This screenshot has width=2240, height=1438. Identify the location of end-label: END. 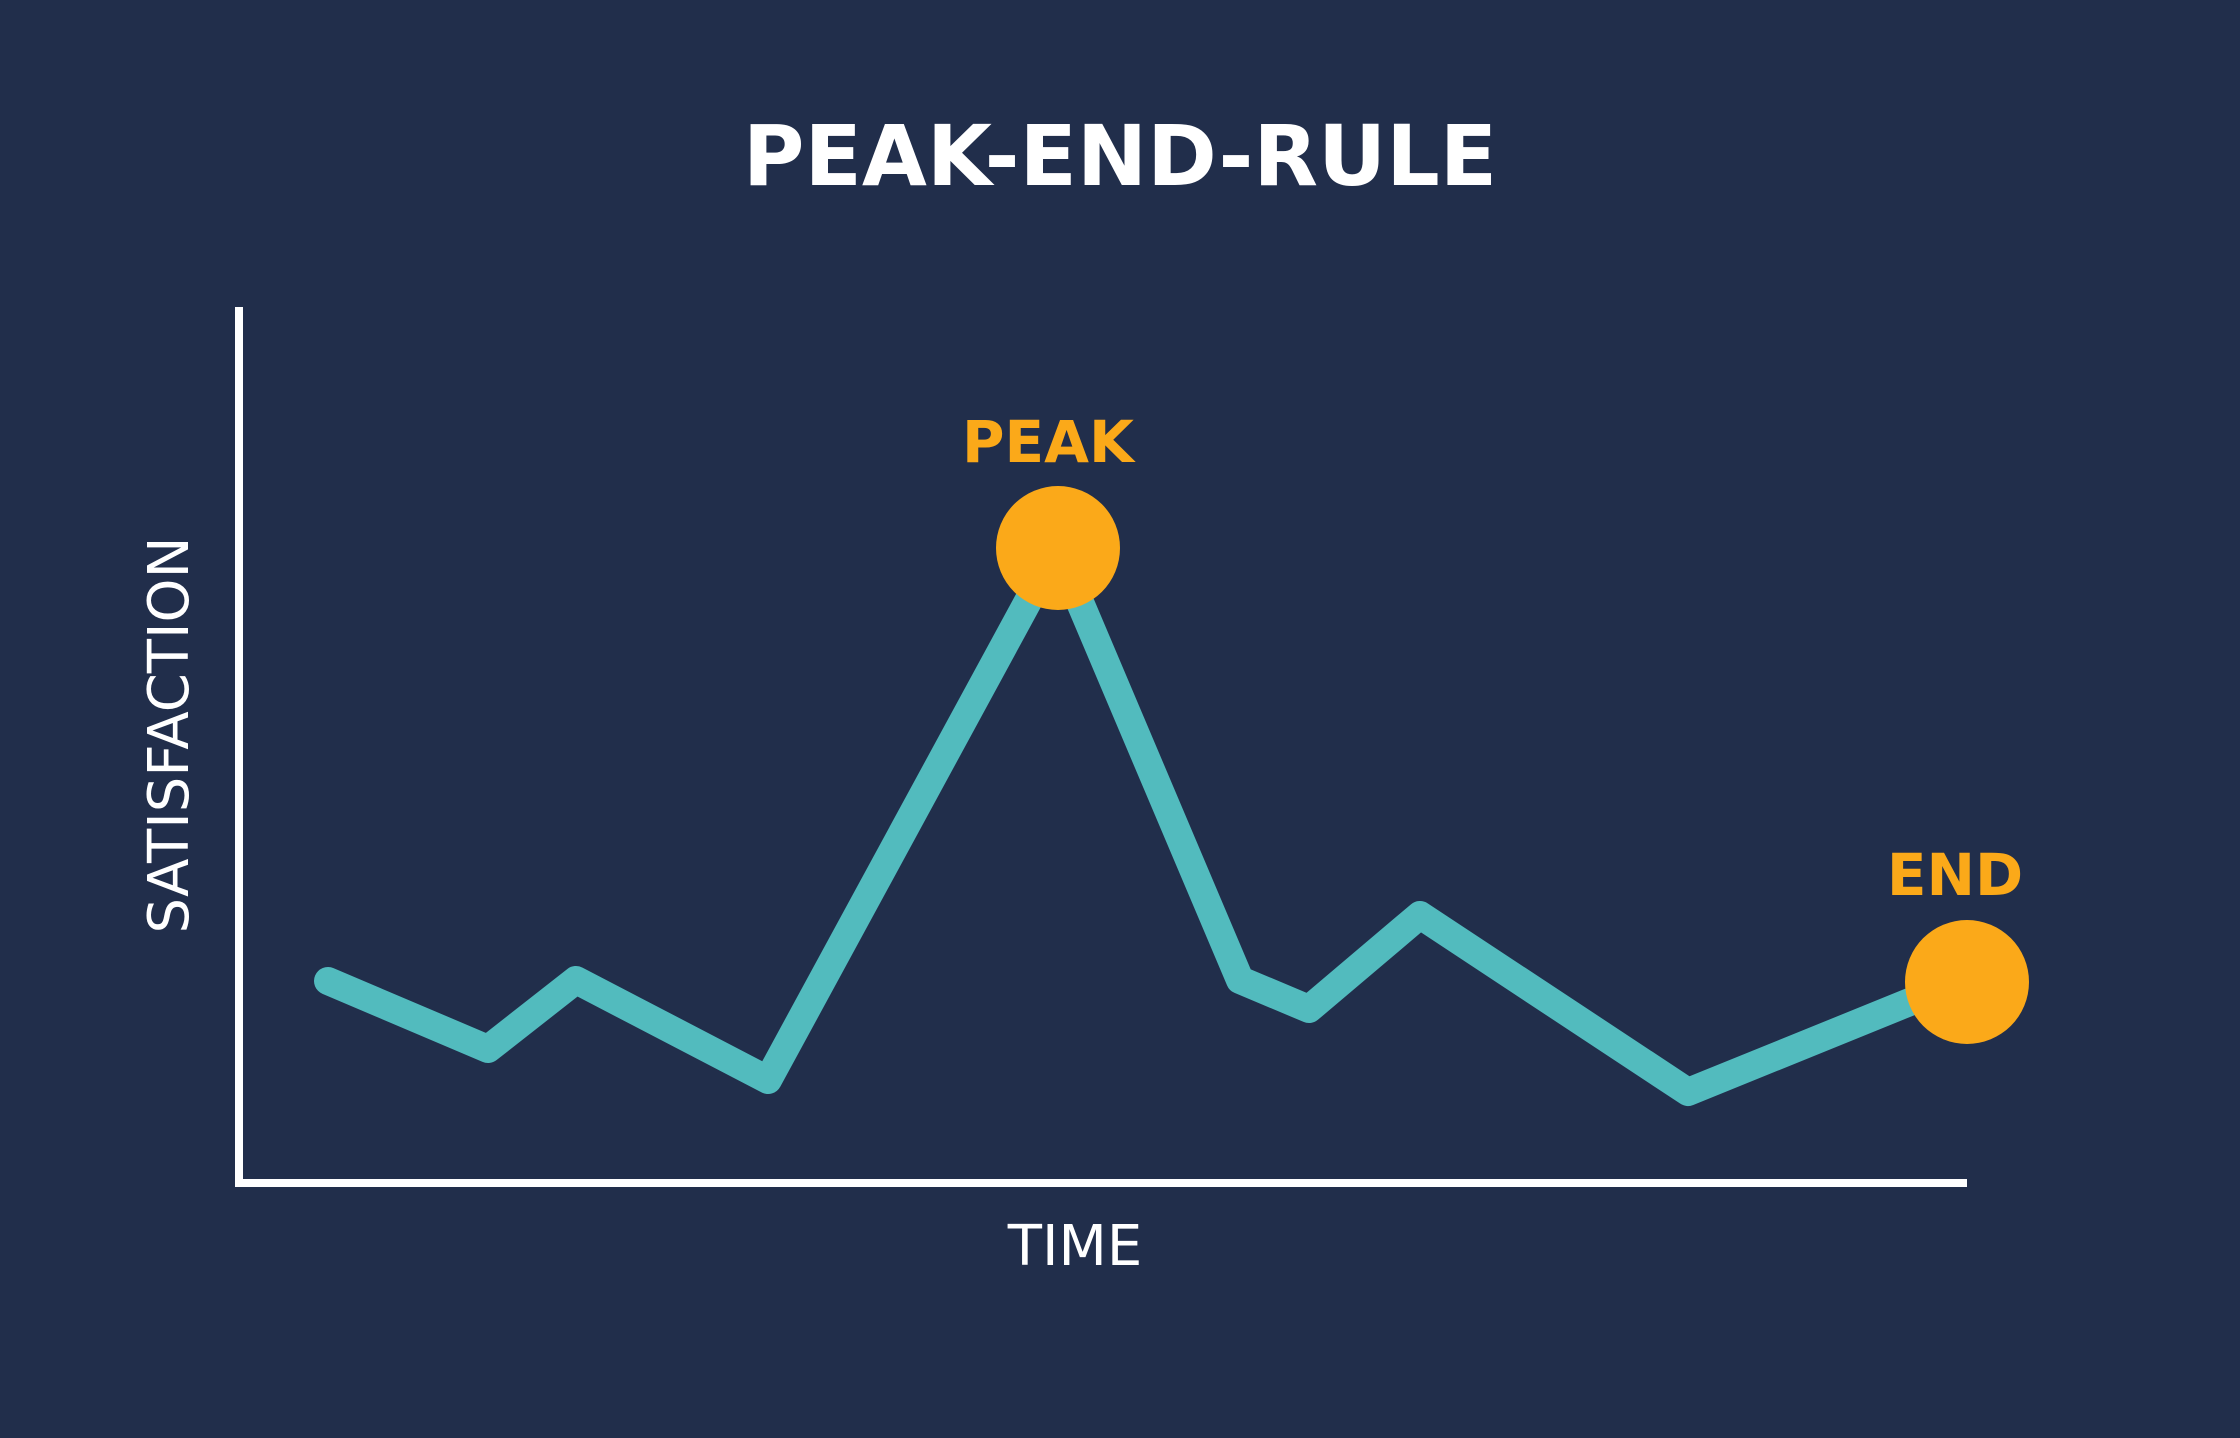
(1955, 875).